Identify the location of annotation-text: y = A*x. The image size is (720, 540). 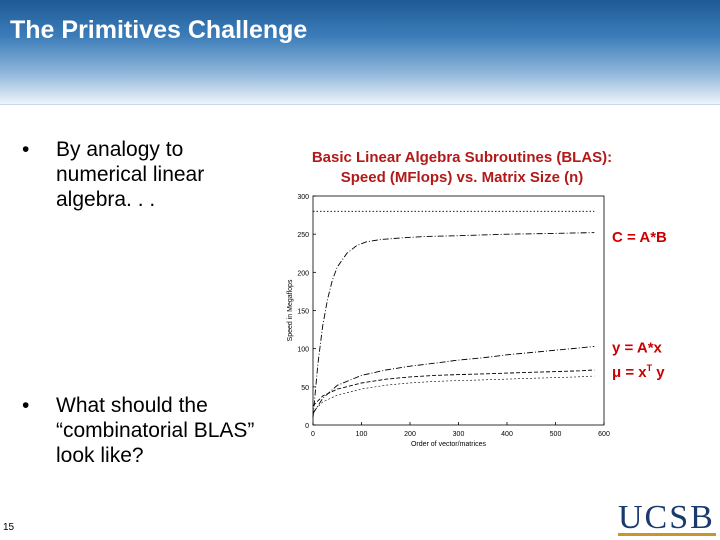
(637, 347).